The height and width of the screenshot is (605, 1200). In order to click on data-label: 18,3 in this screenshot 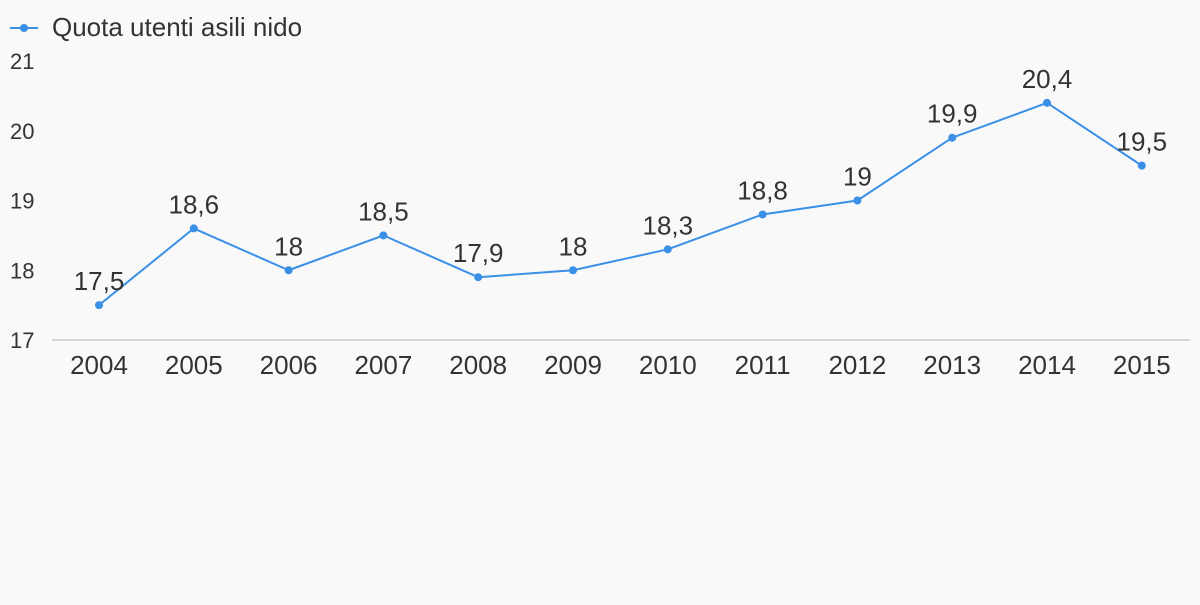, I will do `click(667, 225)`.